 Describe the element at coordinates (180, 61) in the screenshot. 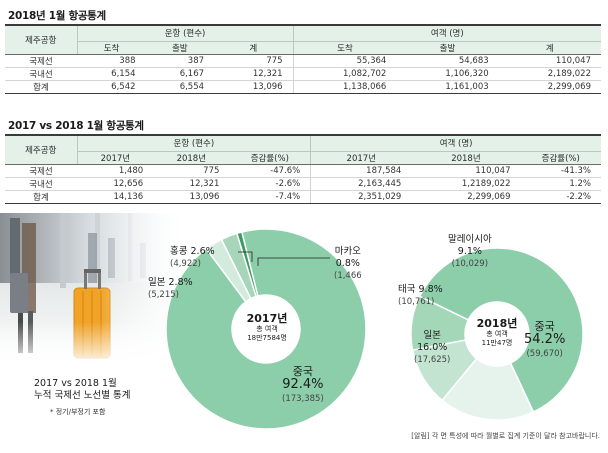

I see `table-cell: 387` at that location.